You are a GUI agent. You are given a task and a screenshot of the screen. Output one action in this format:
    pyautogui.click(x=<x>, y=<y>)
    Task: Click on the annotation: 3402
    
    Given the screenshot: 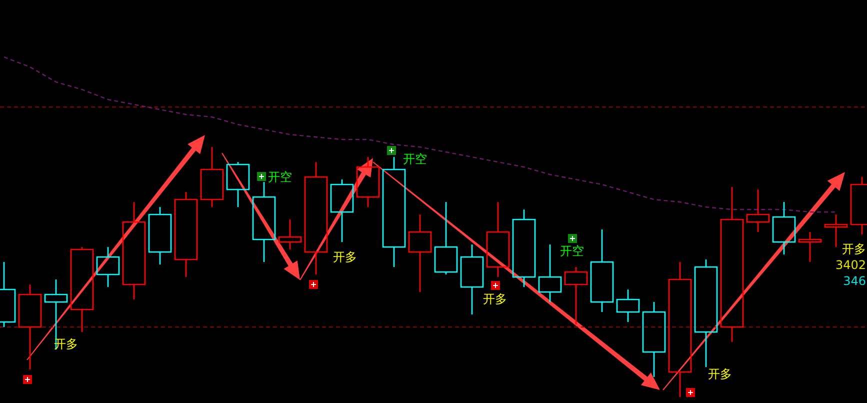 What is the action you would take?
    pyautogui.click(x=850, y=265)
    